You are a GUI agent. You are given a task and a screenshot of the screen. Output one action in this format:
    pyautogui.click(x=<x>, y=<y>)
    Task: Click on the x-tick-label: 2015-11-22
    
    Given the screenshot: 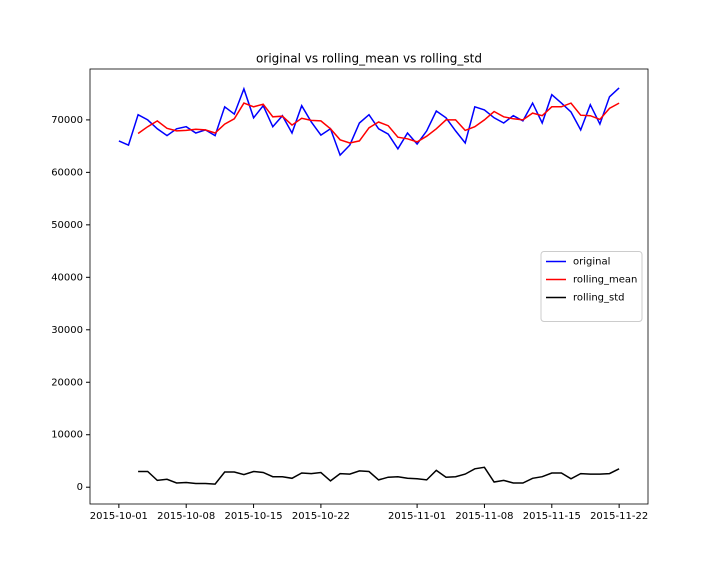 What is the action you would take?
    pyautogui.click(x=619, y=516)
    